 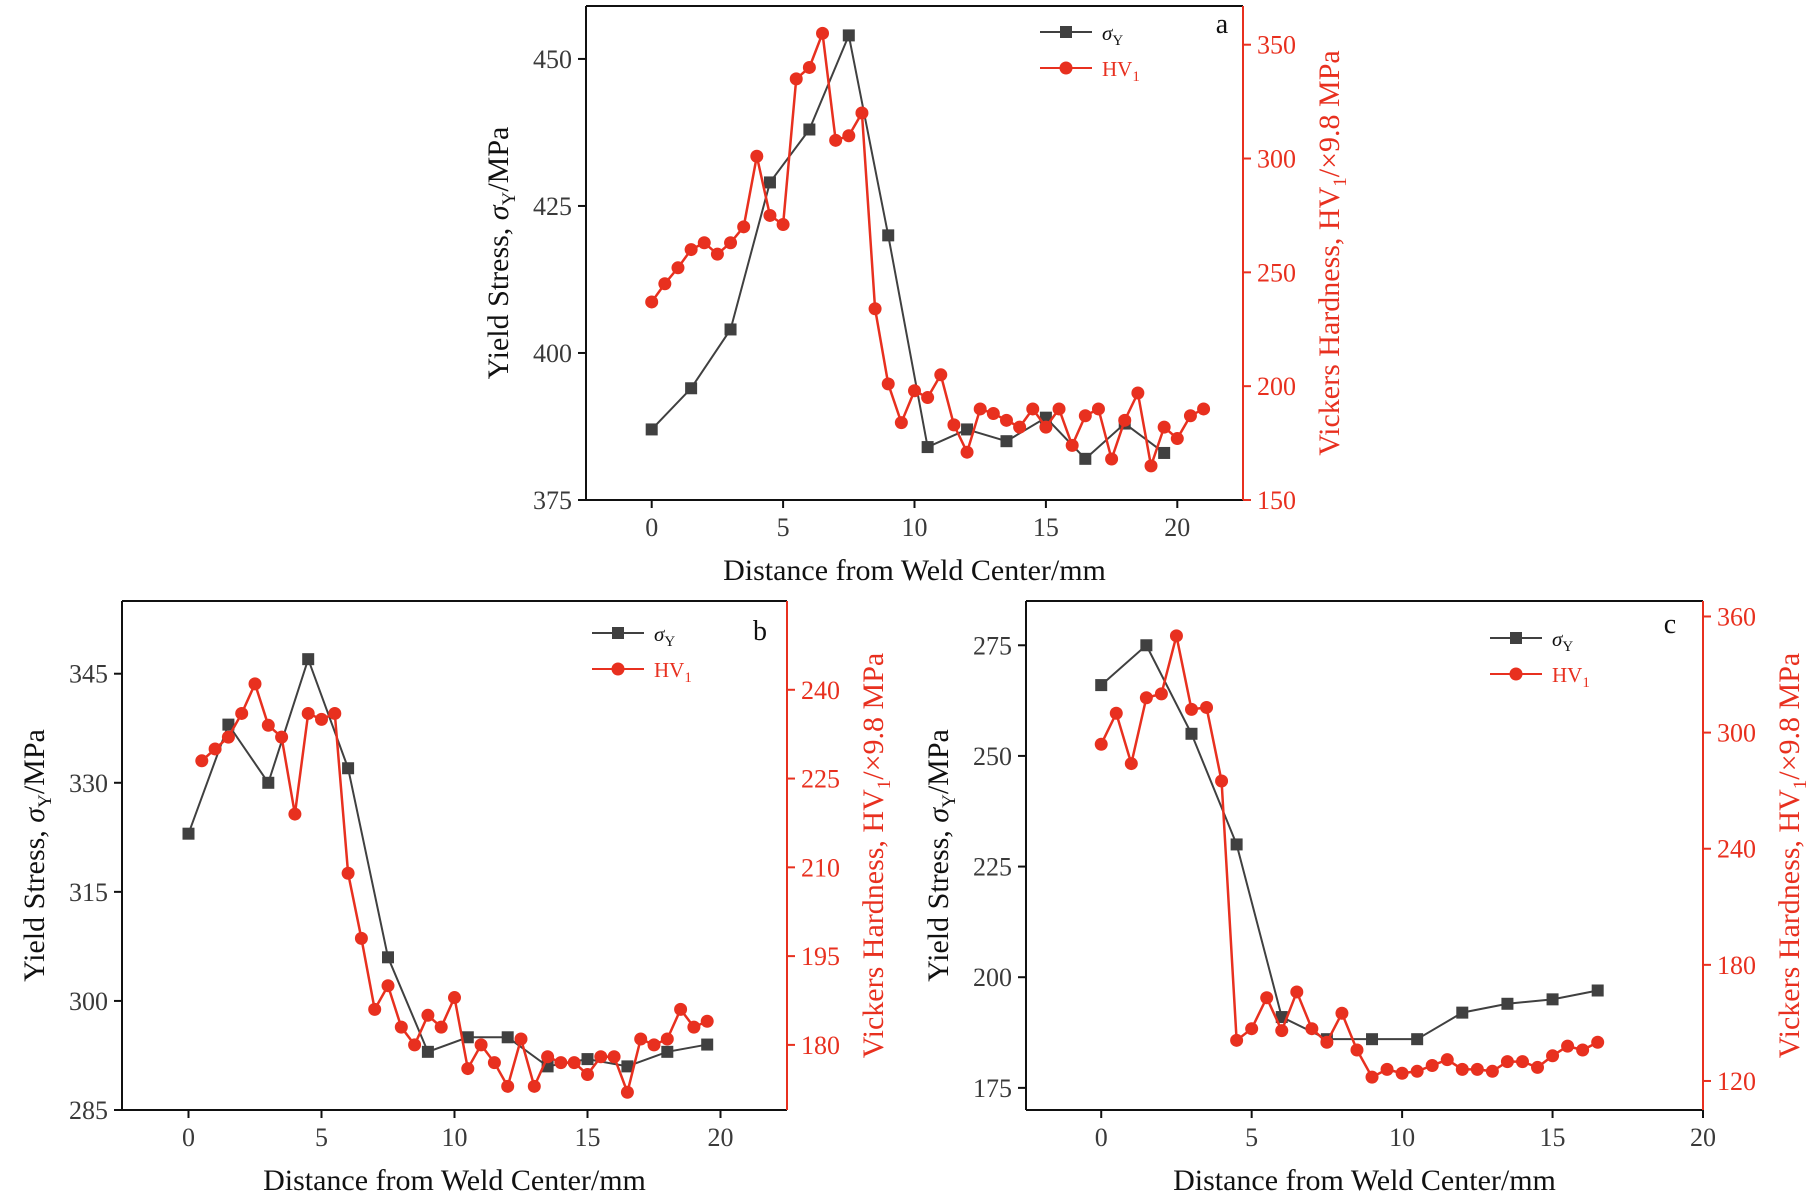 I want to click on series-line-hv1, so click(x=1349, y=857).